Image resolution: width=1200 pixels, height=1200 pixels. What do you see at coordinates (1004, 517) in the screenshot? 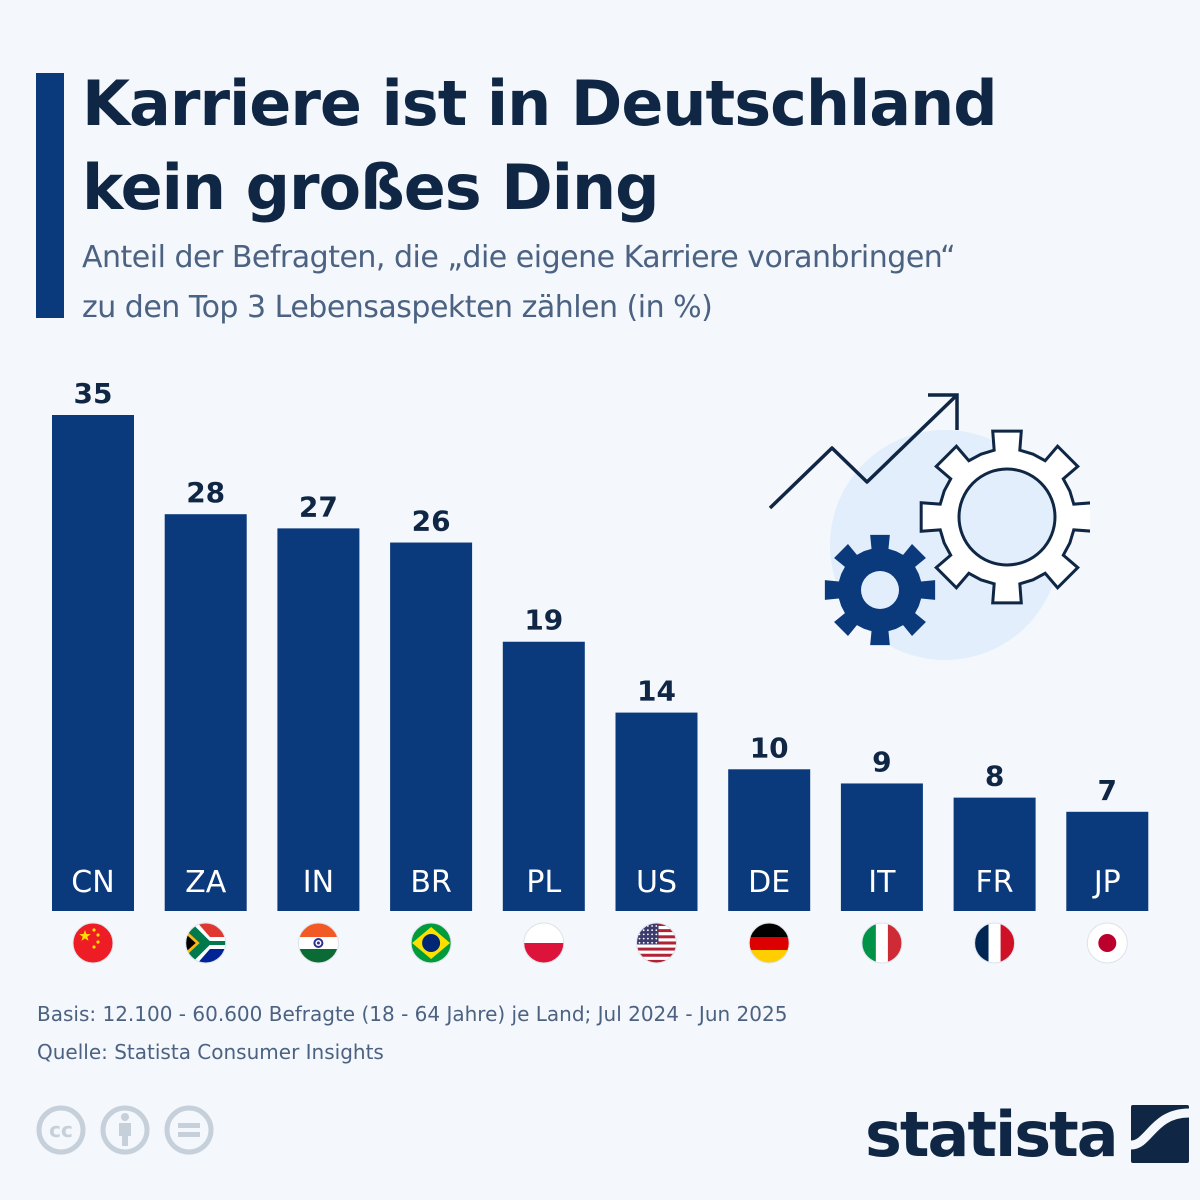
I see `large-gear-icon` at bounding box center [1004, 517].